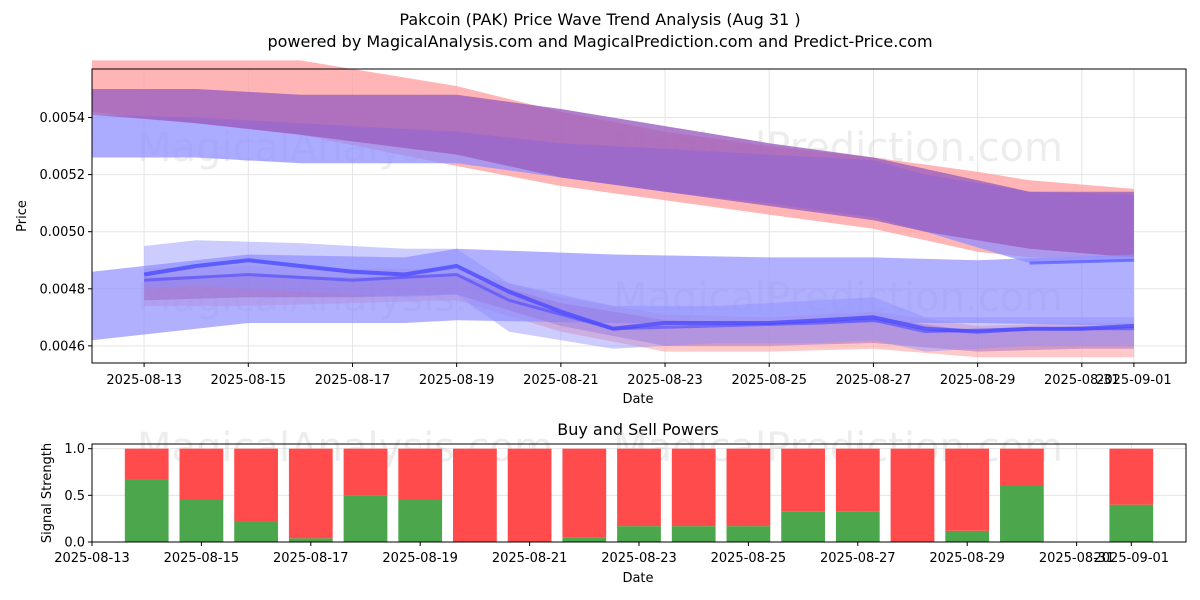 The image size is (1200, 600). I want to click on signal-y-tick-label: 1.0, so click(74, 449).